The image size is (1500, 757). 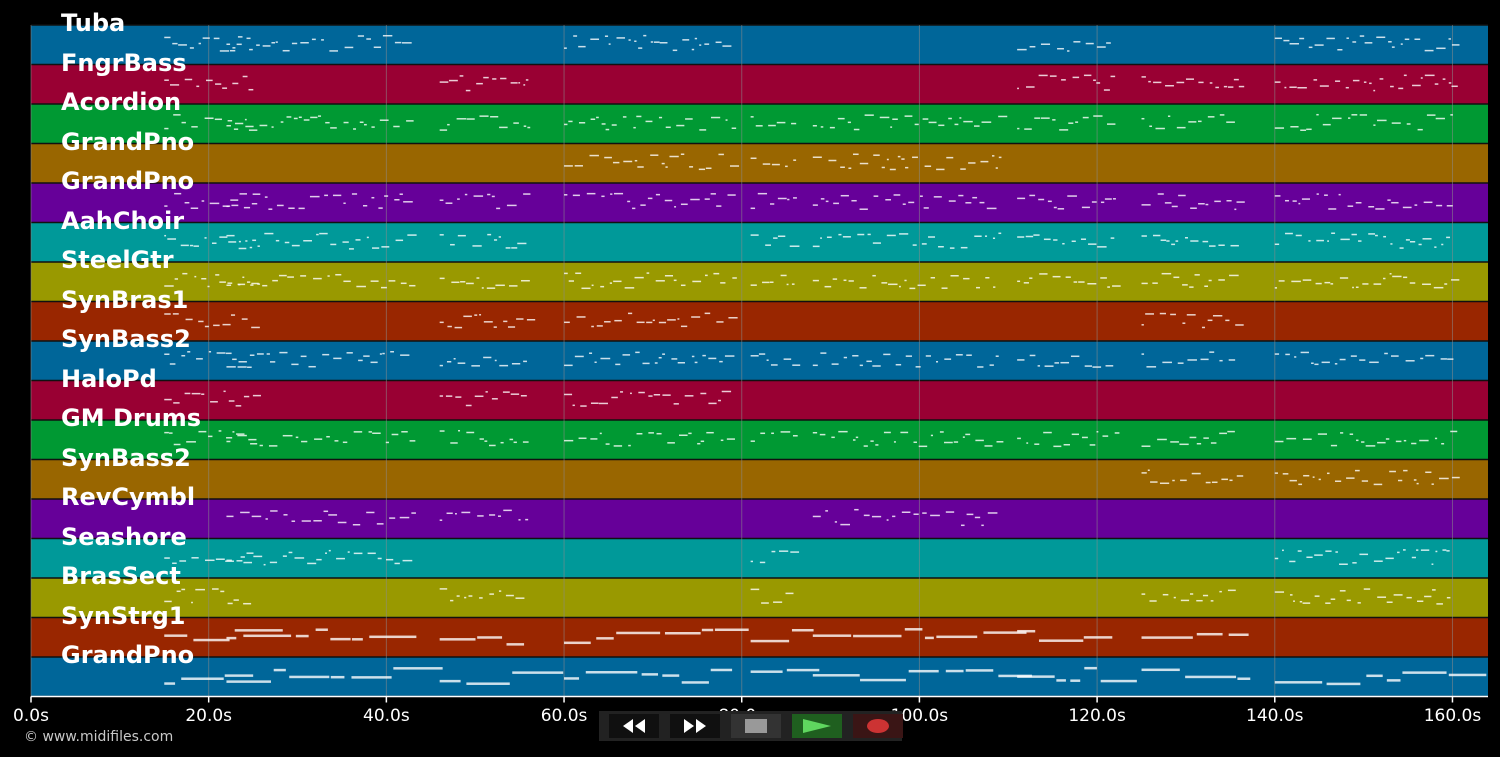 I want to click on record-button, so click(x=878, y=726).